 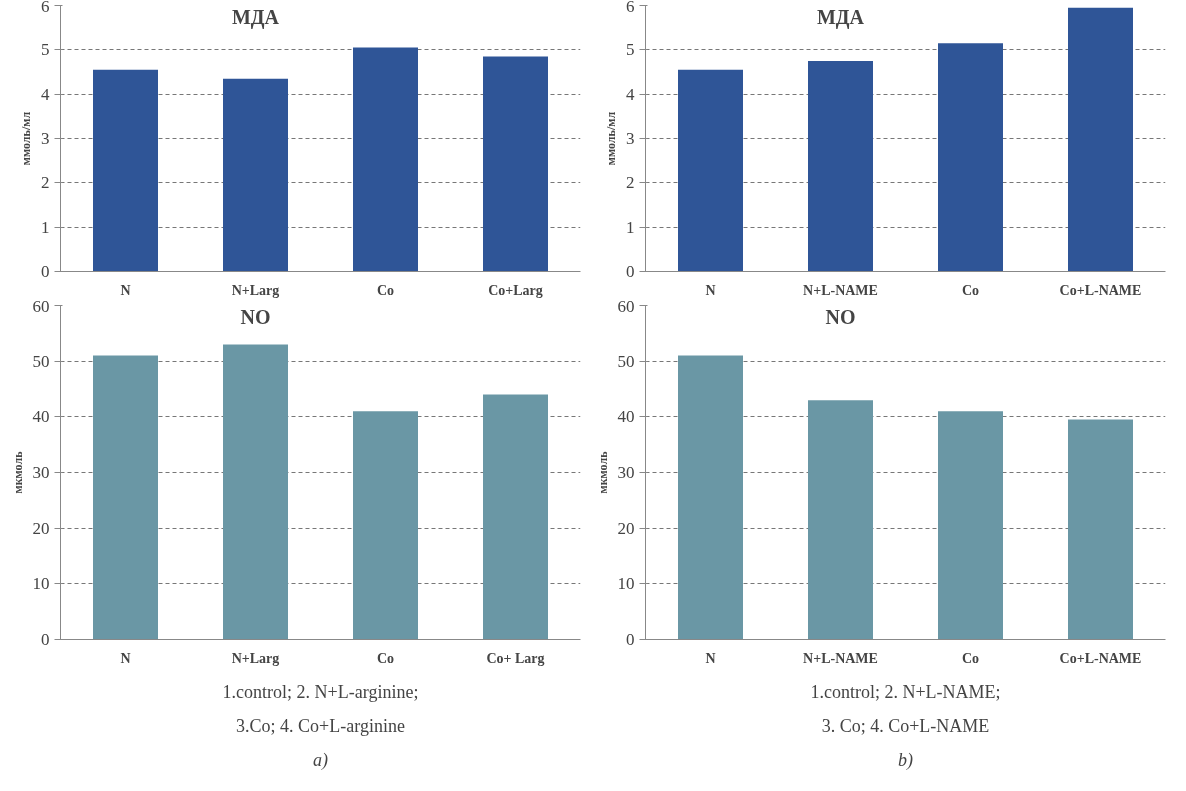 I want to click on text: 3. Co; 4. Co+L-NAME, so click(x=905, y=725).